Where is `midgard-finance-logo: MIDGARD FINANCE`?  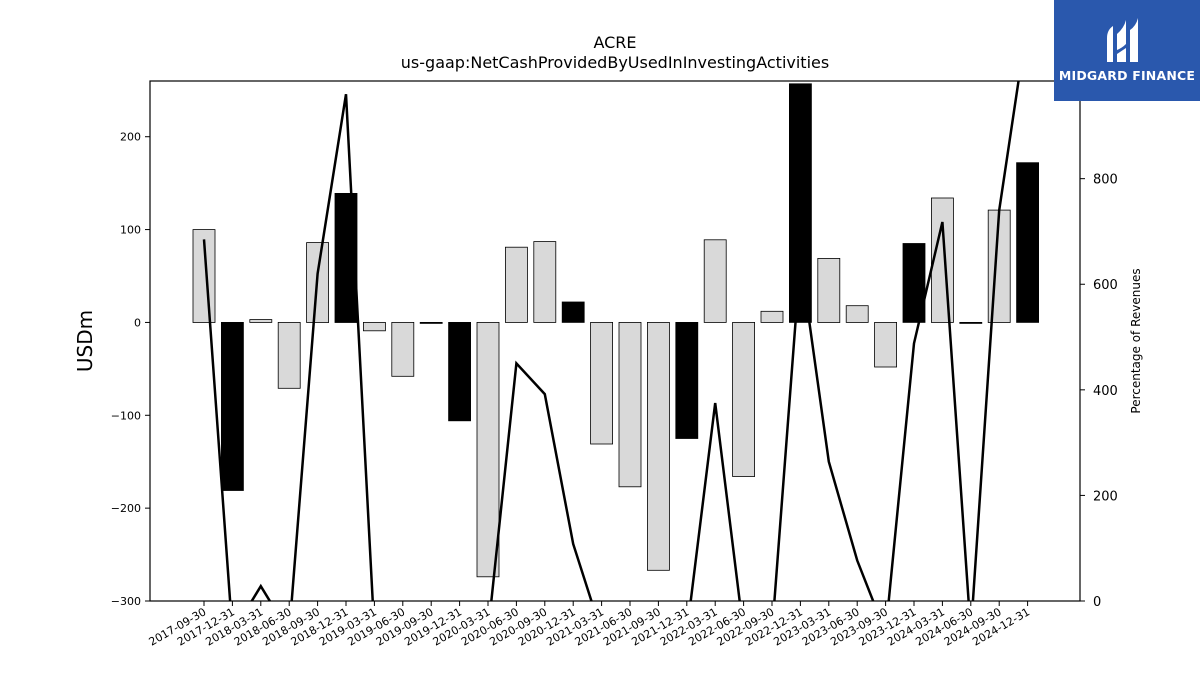 midgard-finance-logo: MIDGARD FINANCE is located at coordinates (1127, 50).